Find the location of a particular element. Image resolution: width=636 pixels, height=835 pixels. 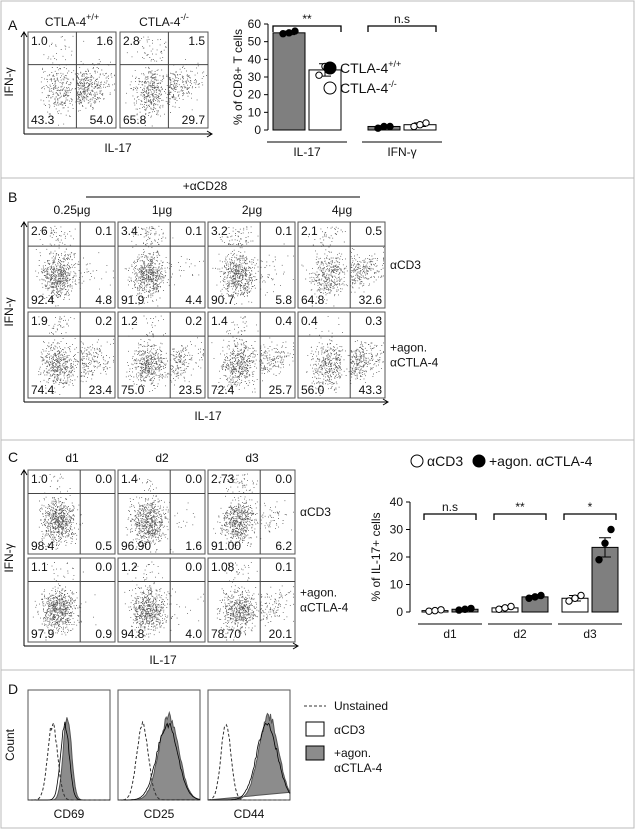

quadrant-value: 1.5 is located at coordinates (196, 41).